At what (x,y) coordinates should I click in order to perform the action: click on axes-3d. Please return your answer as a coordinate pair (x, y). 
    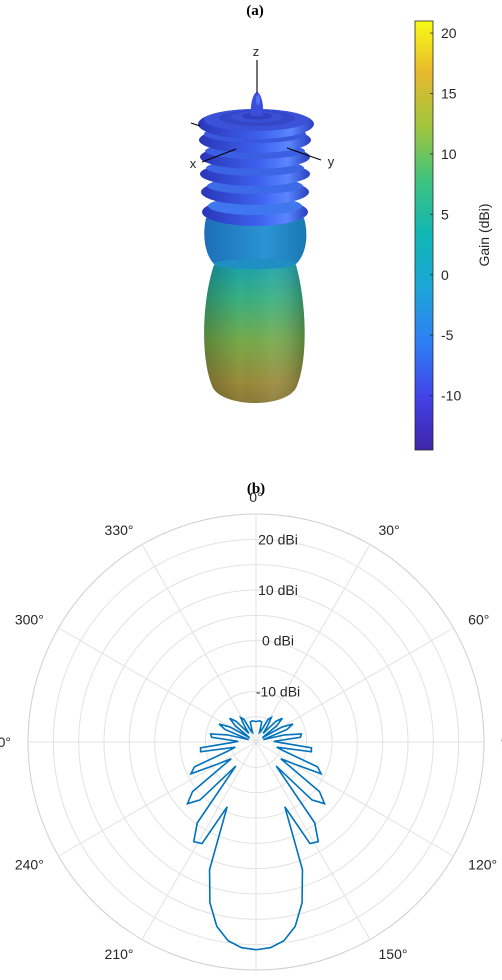
    Looking at the image, I should click on (256, 111).